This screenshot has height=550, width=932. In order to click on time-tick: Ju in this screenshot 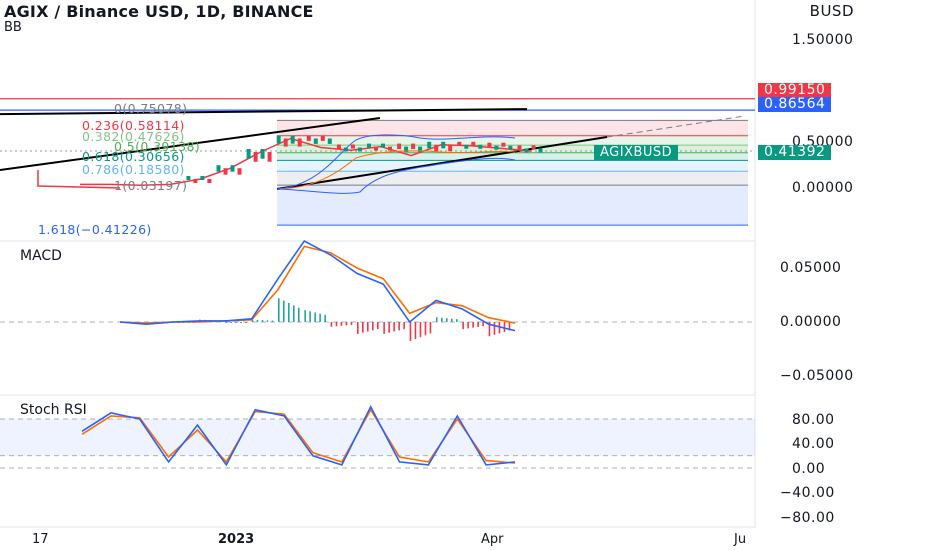, I will do `click(740, 539)`.